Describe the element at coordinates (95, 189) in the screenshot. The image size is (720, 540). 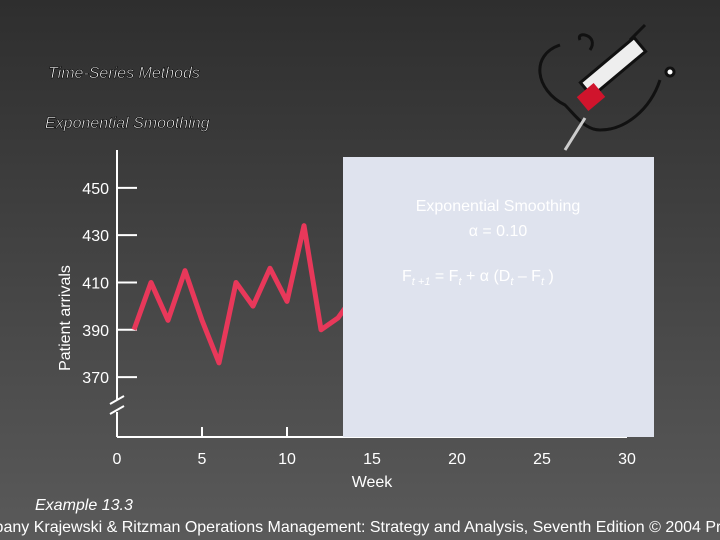
I see `y-tick-label: 450` at that location.